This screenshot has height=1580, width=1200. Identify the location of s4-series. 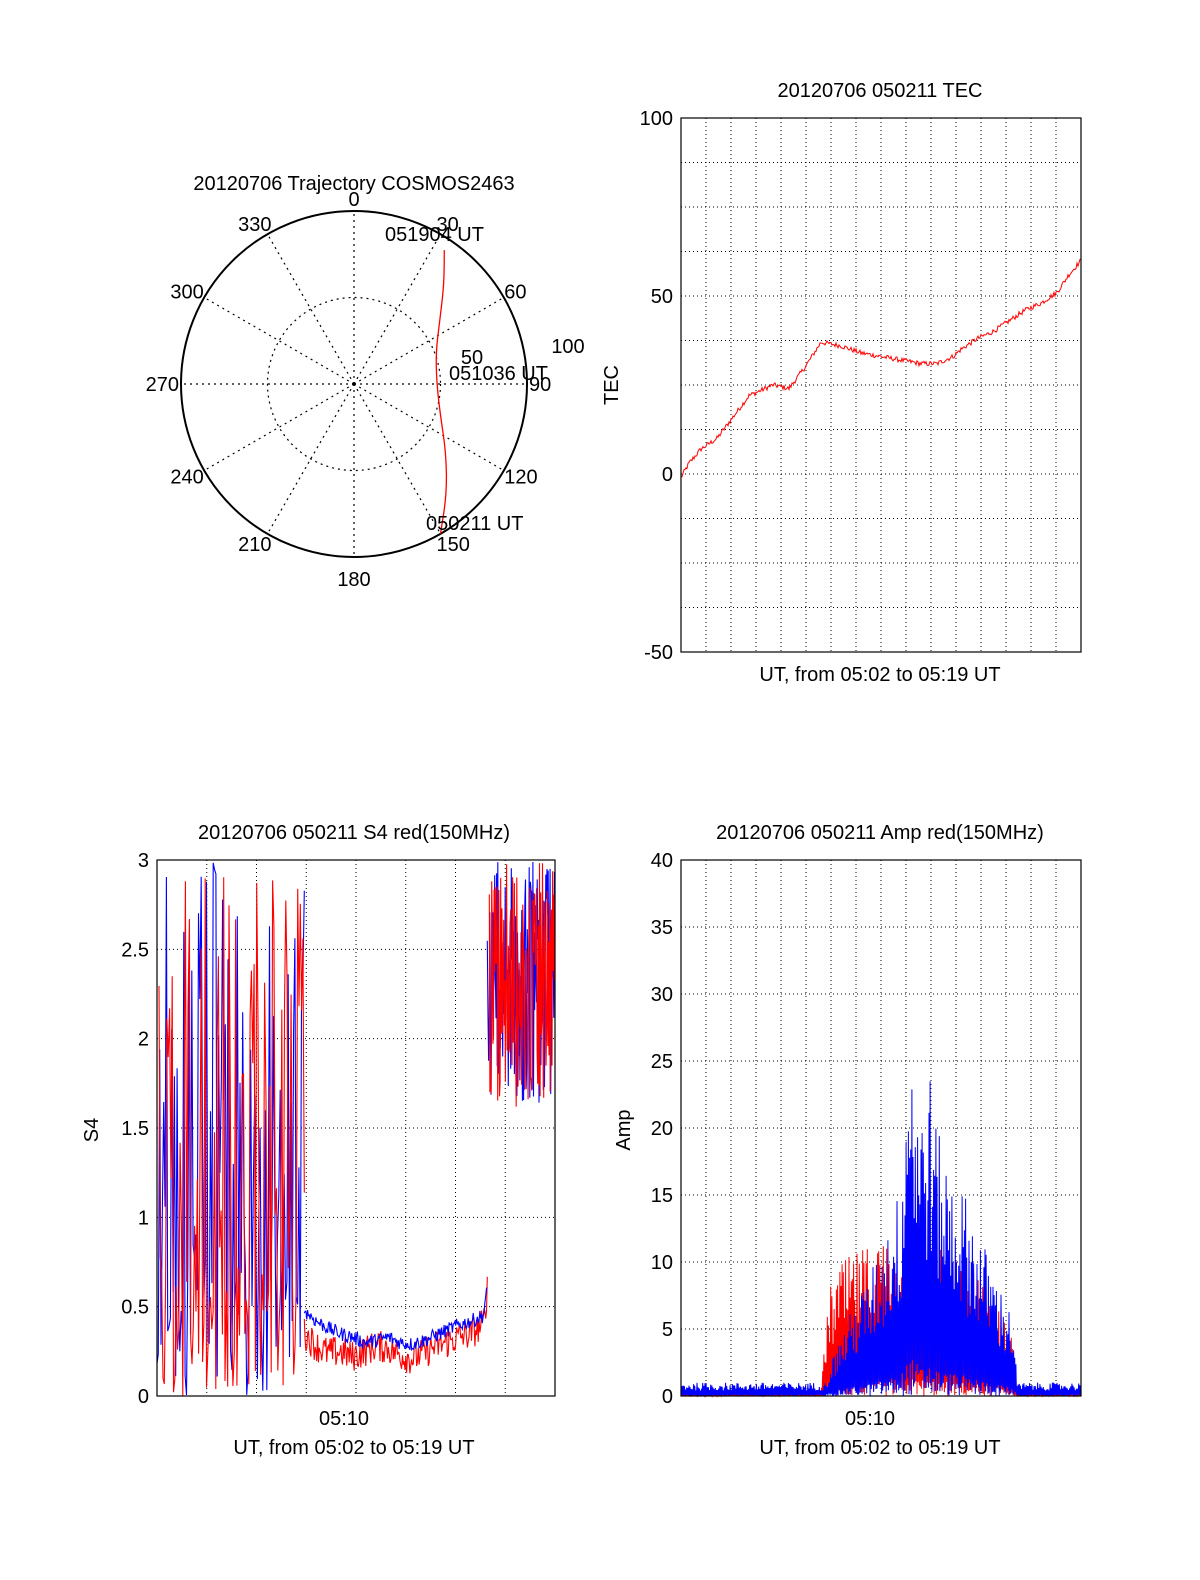
(395, 1325).